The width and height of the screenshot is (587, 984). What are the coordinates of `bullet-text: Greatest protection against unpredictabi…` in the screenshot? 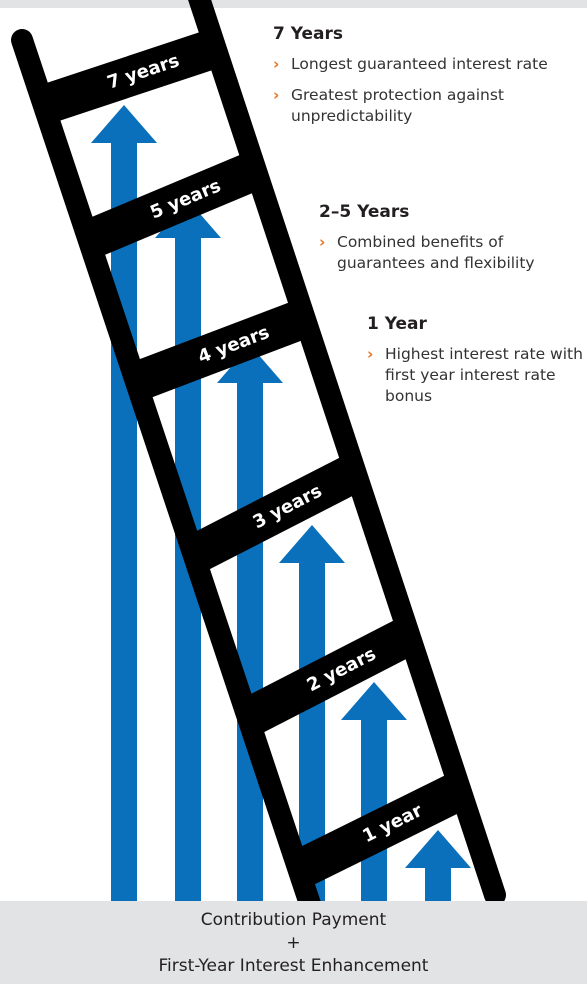 It's located at (397, 105).